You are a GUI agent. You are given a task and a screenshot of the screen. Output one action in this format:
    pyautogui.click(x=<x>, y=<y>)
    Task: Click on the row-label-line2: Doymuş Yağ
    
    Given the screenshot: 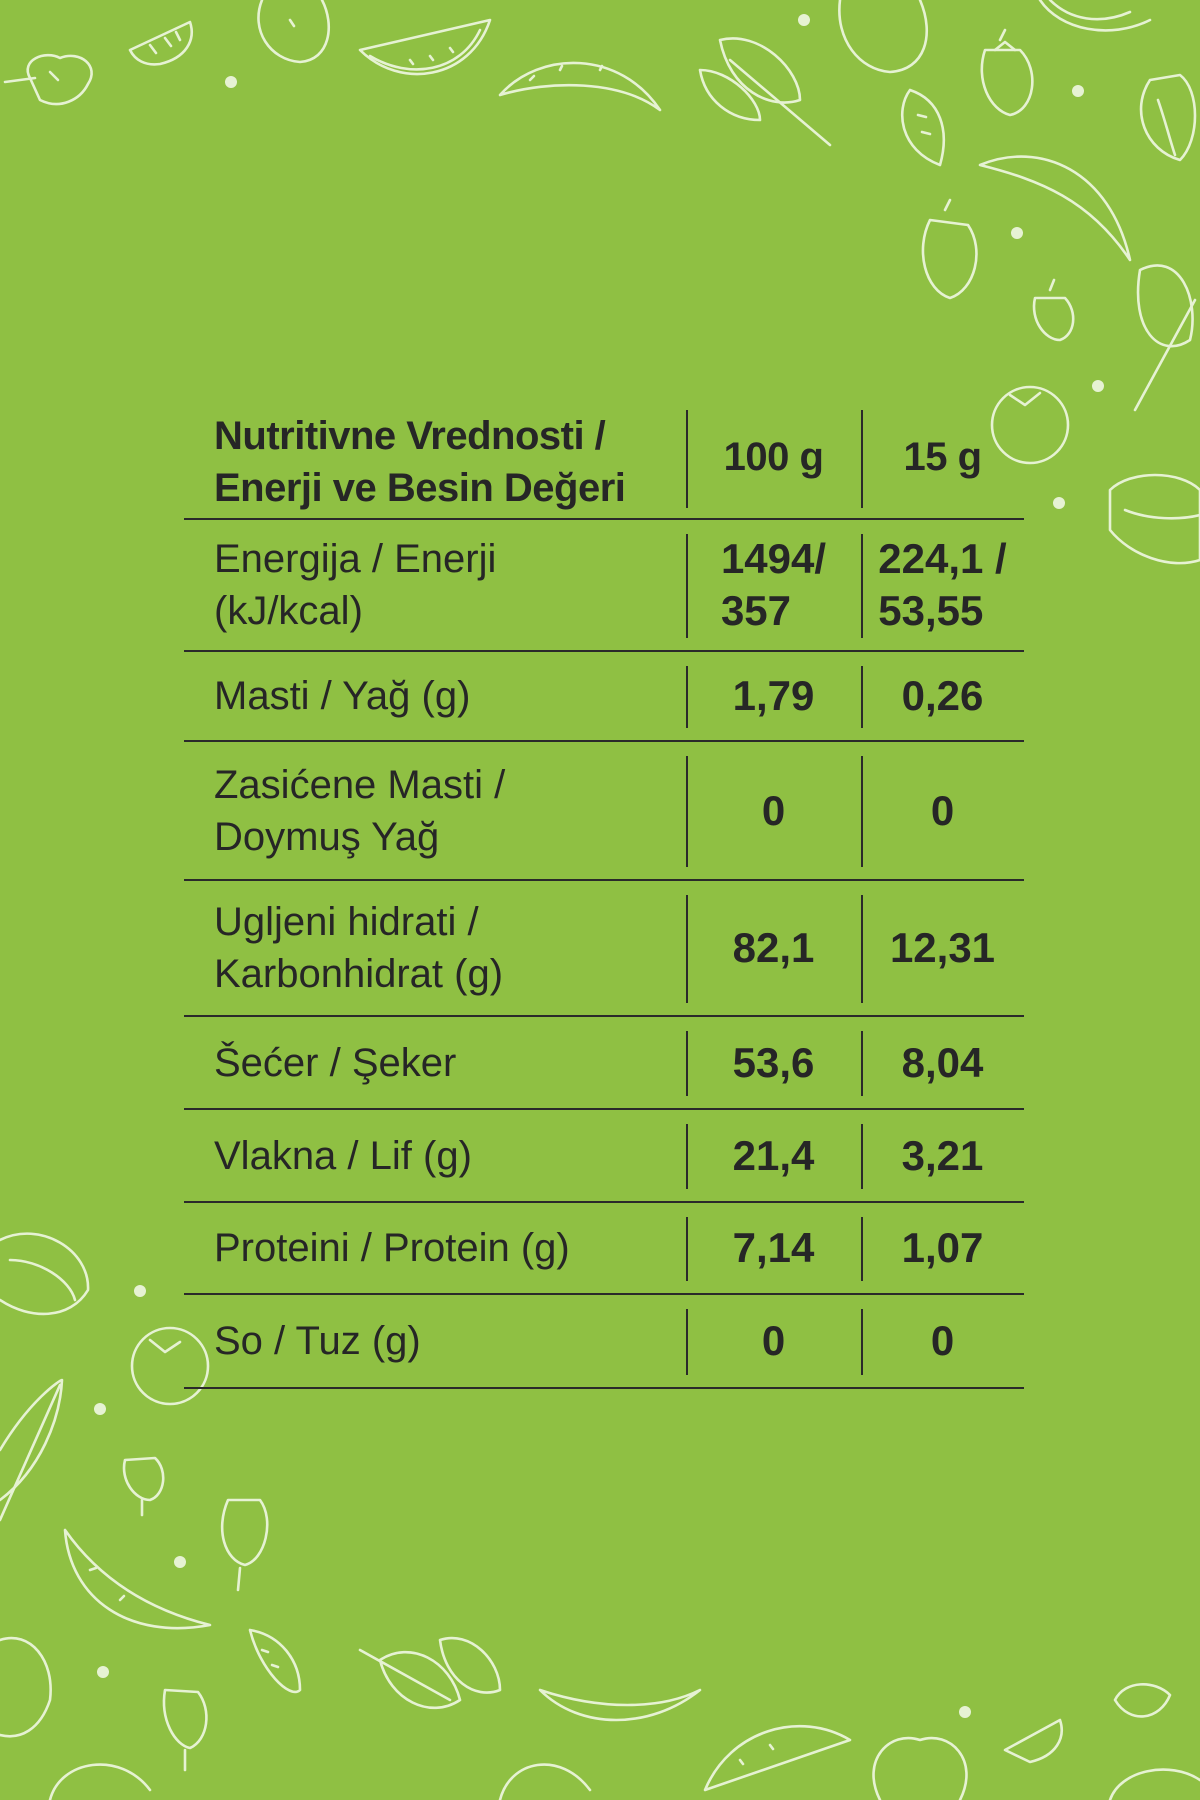 What is the action you would take?
    pyautogui.click(x=327, y=836)
    